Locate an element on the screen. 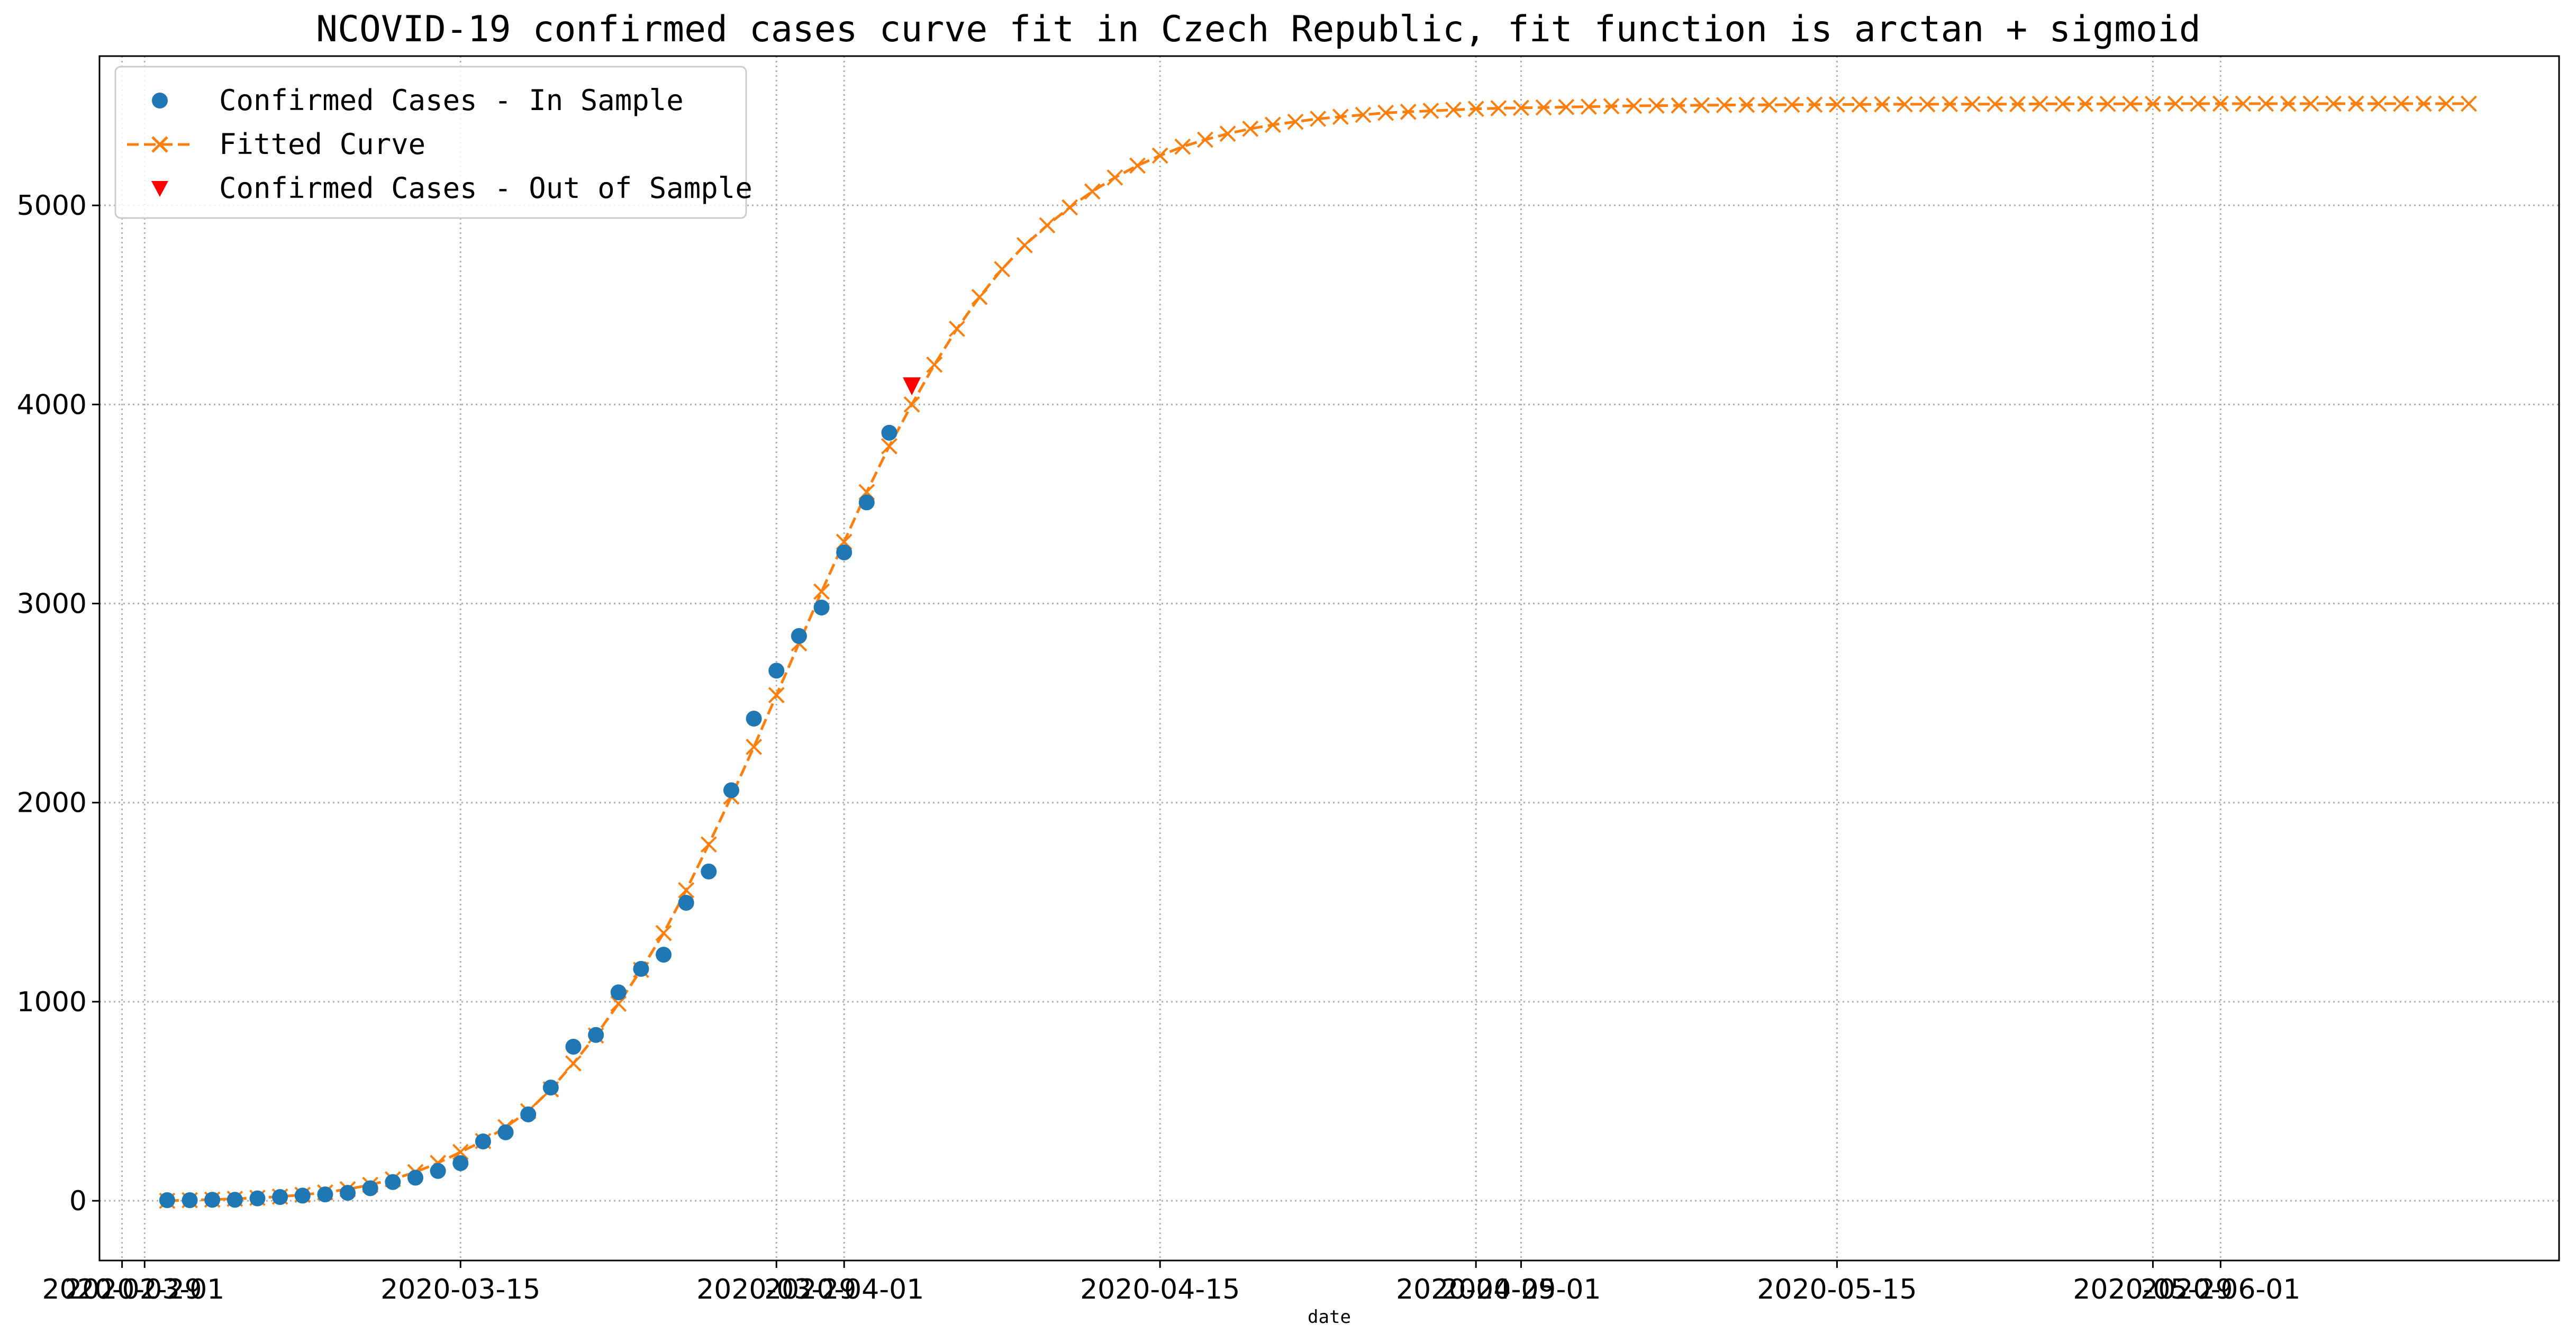  legend-marker-out-of-sample is located at coordinates (159, 189).